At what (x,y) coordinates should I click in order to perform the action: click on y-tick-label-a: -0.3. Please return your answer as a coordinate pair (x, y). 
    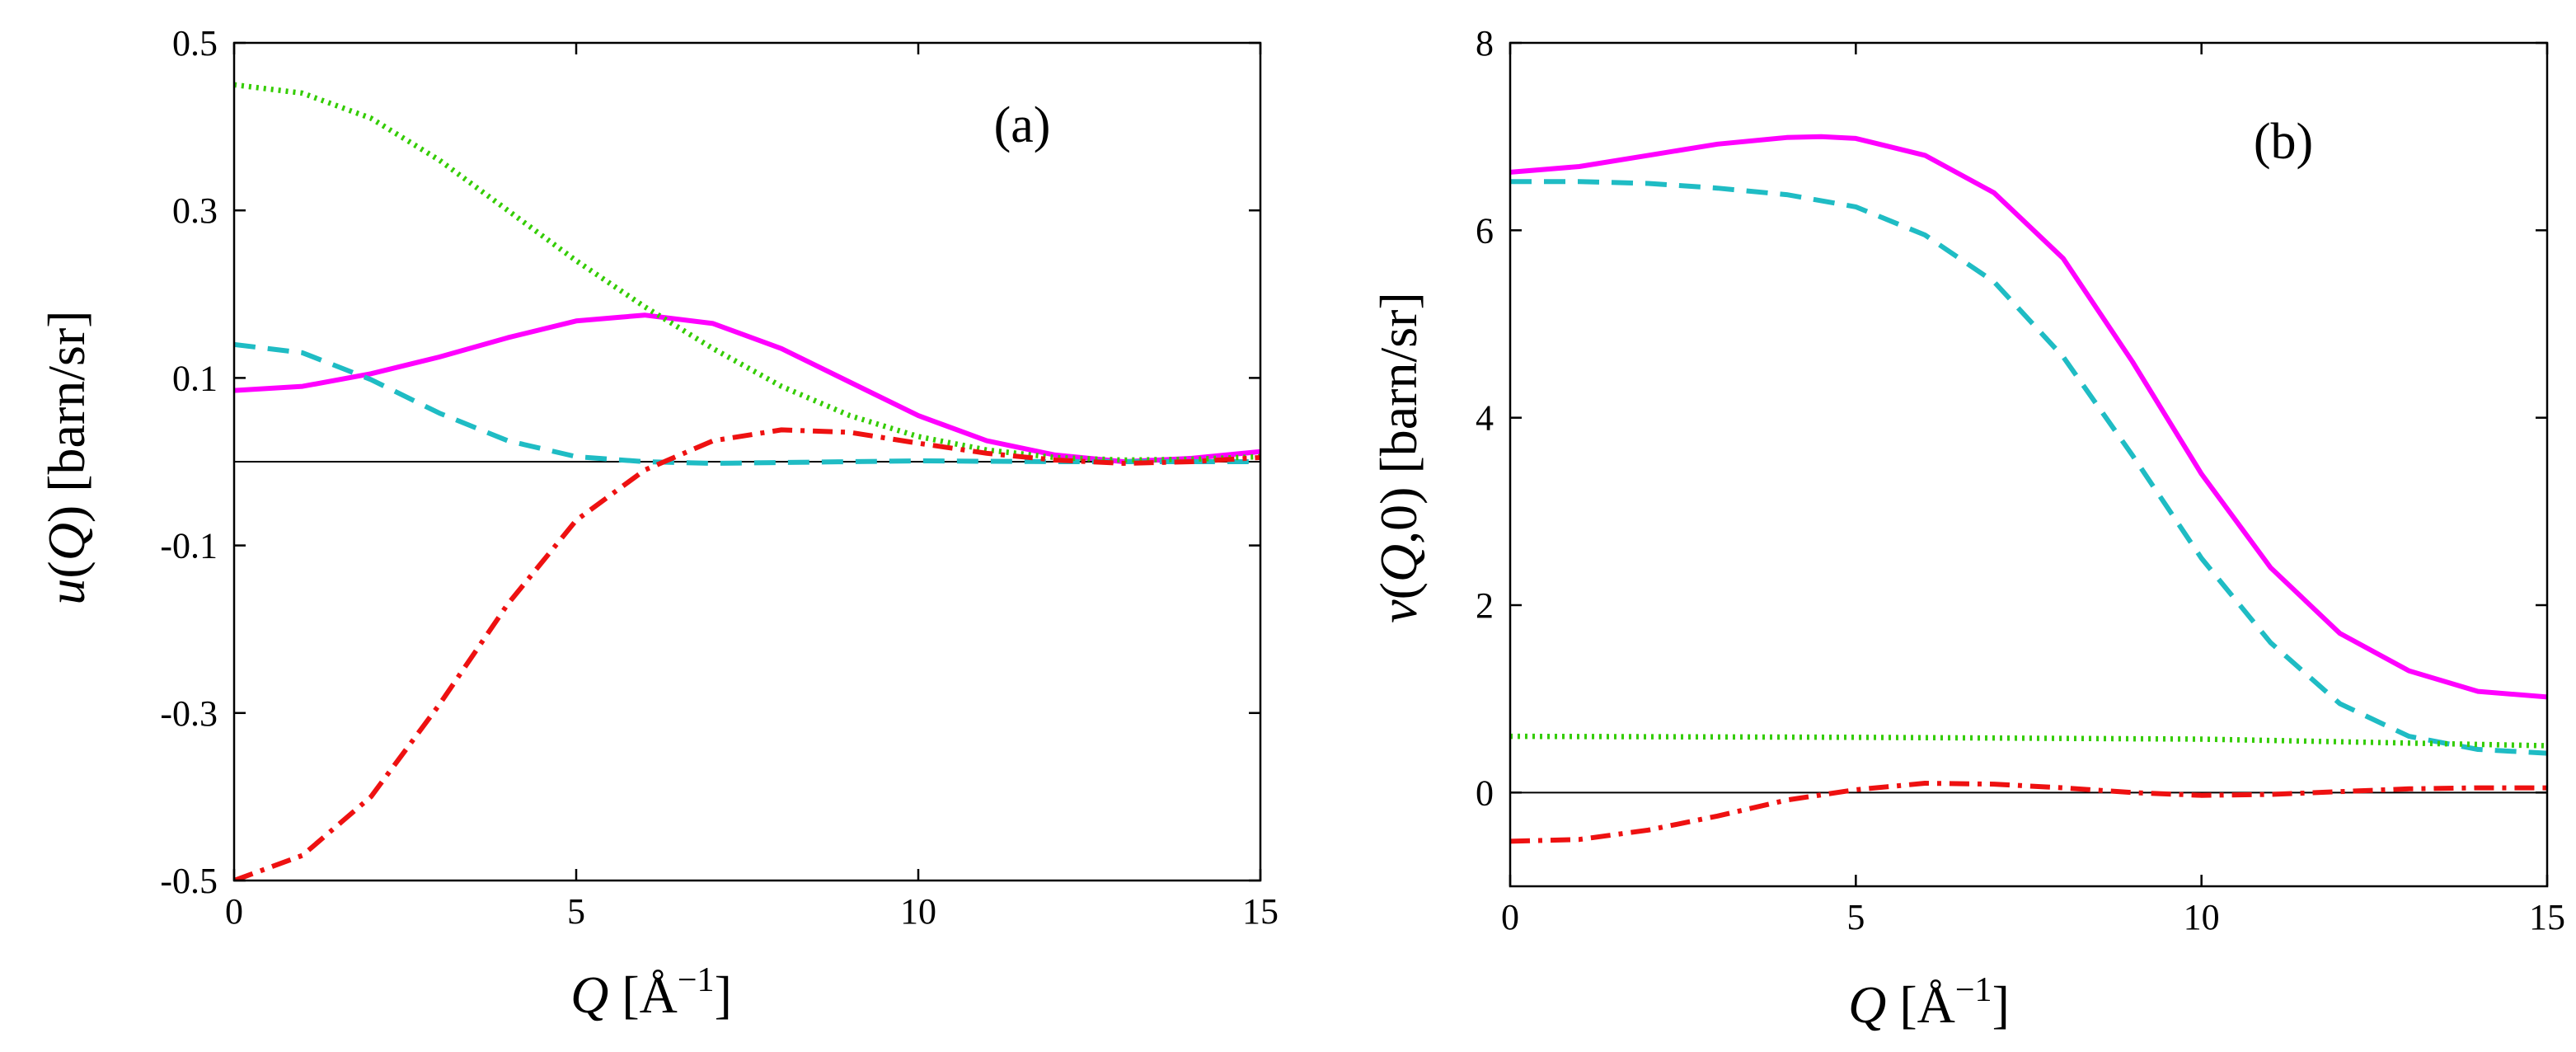
    Looking at the image, I should click on (189, 713).